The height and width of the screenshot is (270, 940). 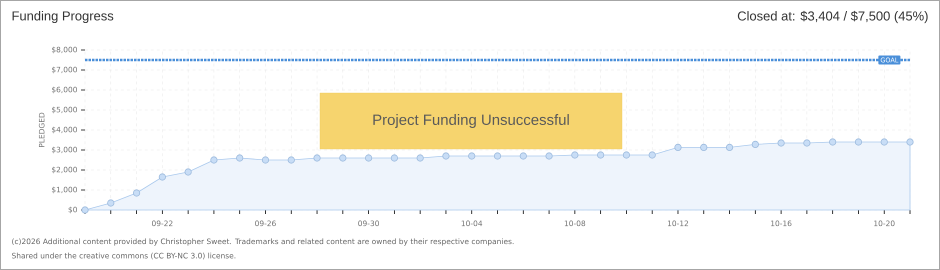 What do you see at coordinates (833, 17) in the screenshot?
I see `chart-subtitle: Closed at: $3,404 / $7,500 (45%)` at bounding box center [833, 17].